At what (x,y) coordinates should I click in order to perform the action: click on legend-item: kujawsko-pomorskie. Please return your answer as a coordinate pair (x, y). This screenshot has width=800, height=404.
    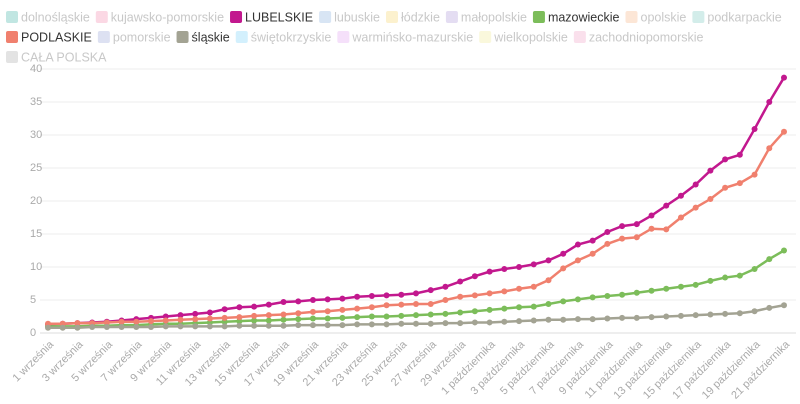
    Looking at the image, I should click on (159, 17).